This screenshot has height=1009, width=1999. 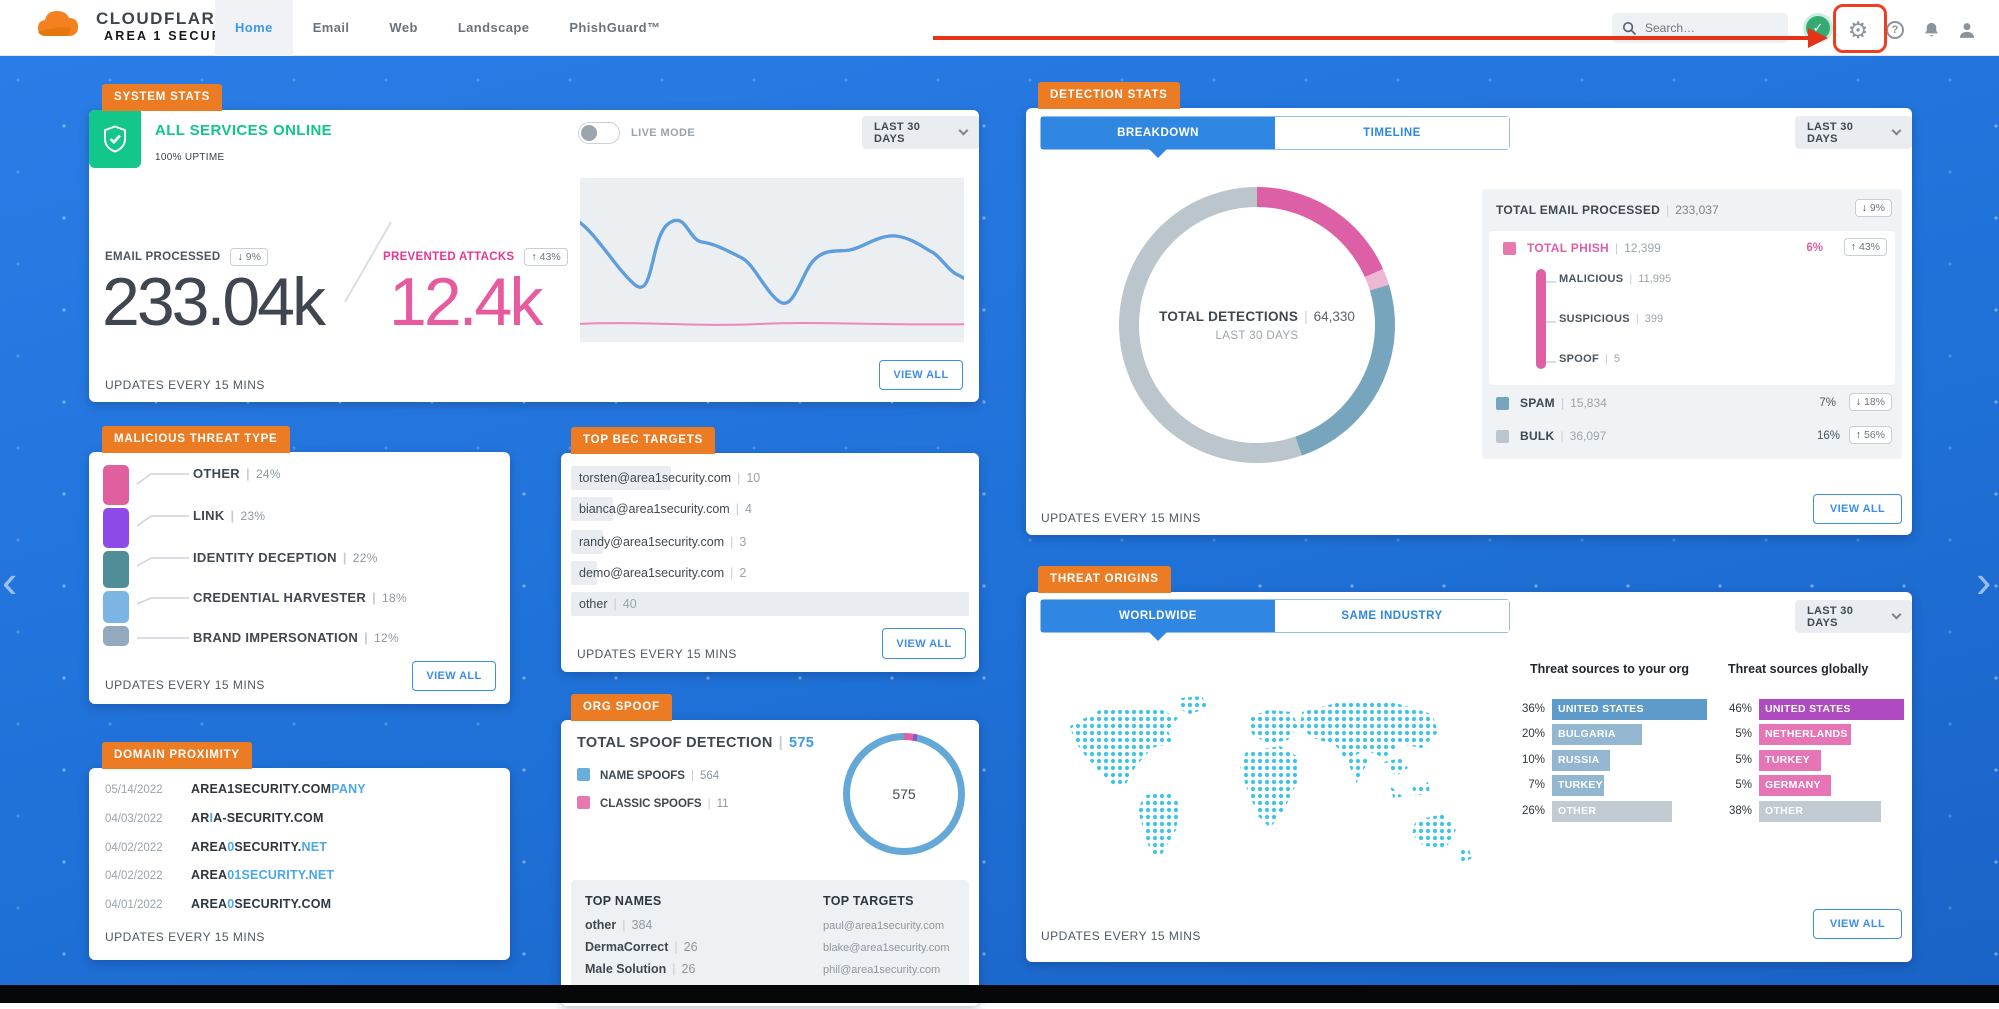 I want to click on gear-icon: ⚙, so click(x=1858, y=29).